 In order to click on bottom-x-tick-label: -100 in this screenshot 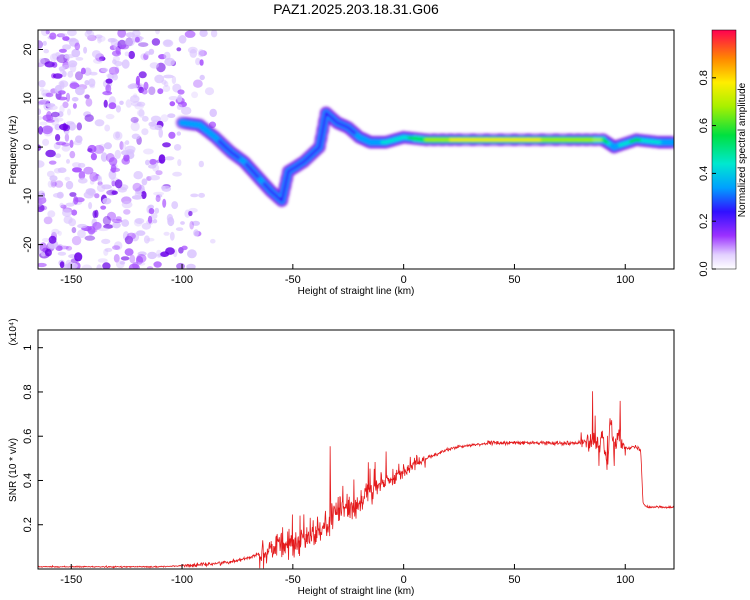, I will do `click(182, 580)`.